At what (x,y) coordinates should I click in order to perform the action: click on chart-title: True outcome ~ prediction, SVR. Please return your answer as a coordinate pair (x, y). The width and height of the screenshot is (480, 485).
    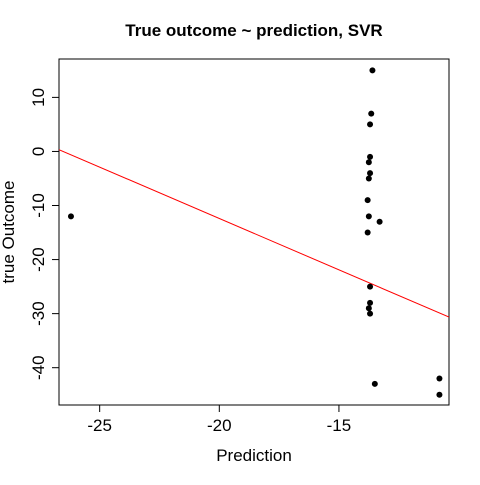
    Looking at the image, I should click on (253, 30).